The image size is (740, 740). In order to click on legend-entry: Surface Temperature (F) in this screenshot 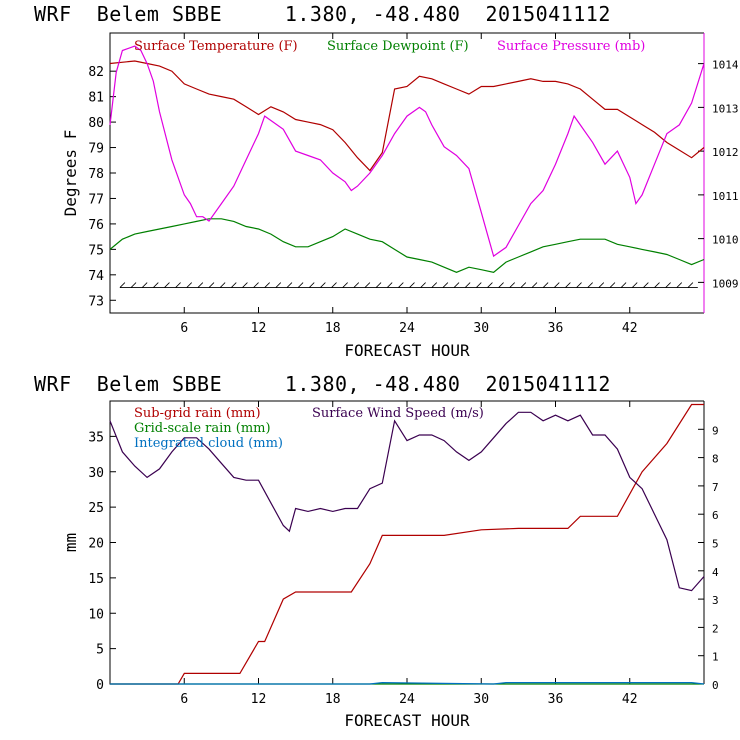, I will do `click(216, 46)`.